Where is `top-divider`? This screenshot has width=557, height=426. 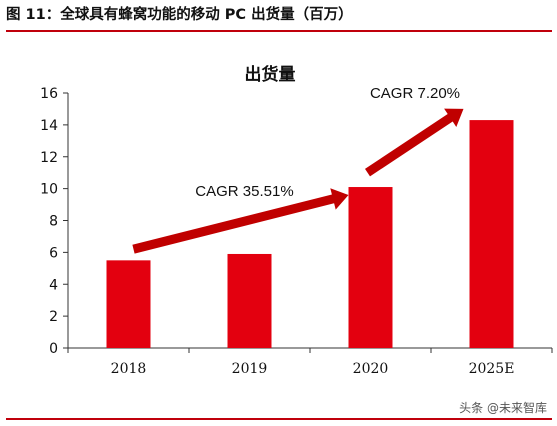
top-divider is located at coordinates (279, 31).